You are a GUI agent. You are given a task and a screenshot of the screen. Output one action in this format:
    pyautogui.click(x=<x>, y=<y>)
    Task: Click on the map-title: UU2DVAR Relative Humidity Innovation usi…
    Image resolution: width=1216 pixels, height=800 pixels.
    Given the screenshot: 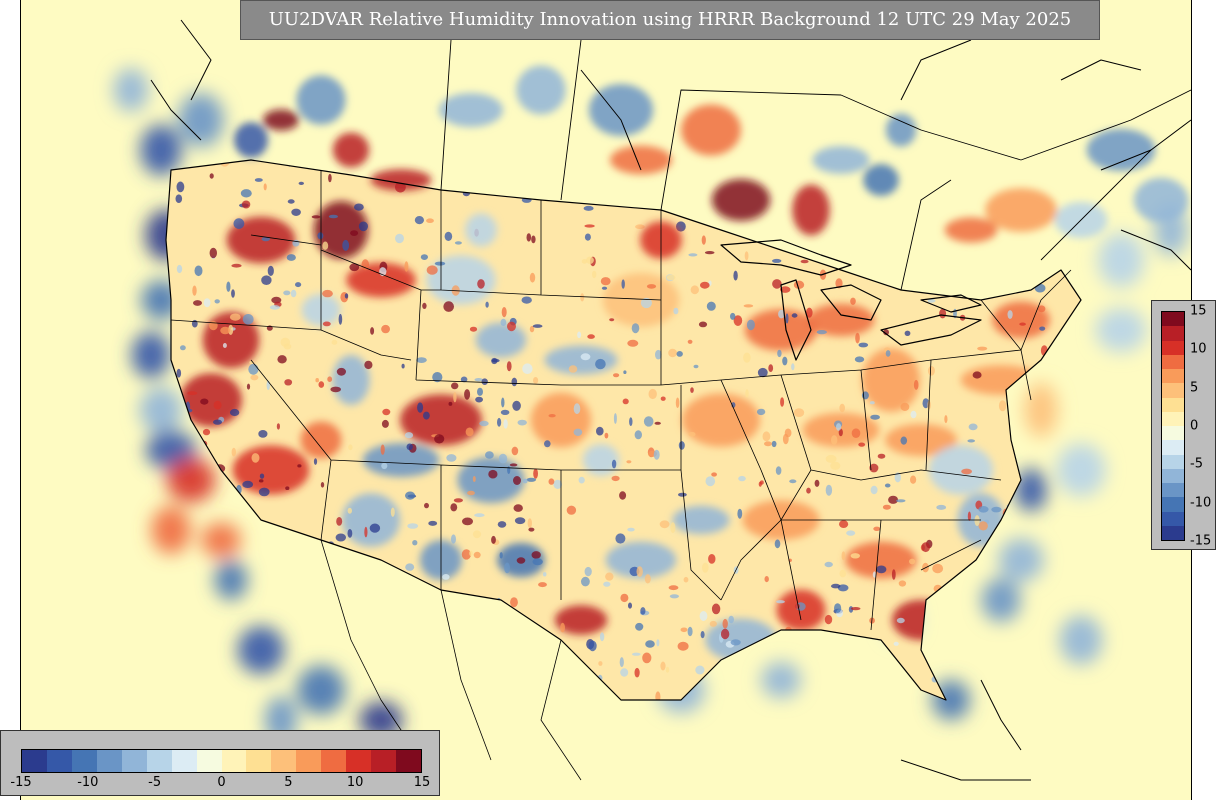 What is the action you would take?
    pyautogui.click(x=670, y=20)
    